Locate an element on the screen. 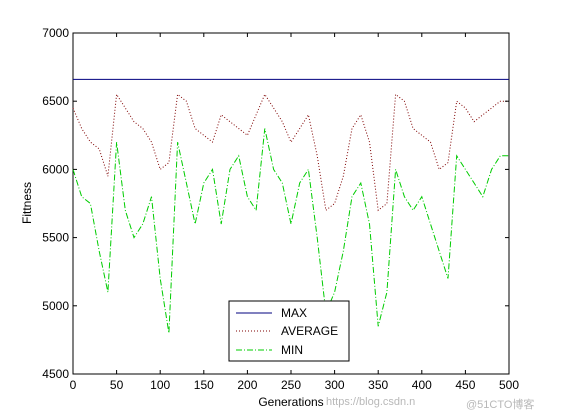 The height and width of the screenshot is (420, 561). legend: MAX AVERAGE MIN is located at coordinates (289, 331).